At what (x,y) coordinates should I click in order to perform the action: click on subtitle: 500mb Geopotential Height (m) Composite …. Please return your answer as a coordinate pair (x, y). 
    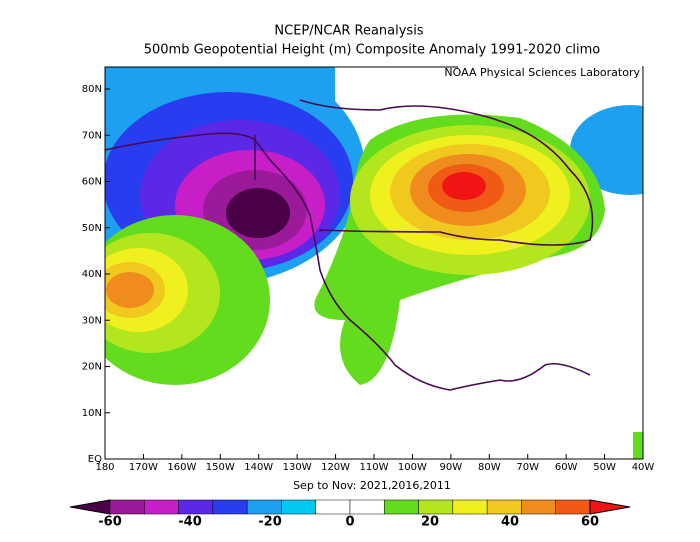
    Looking at the image, I should click on (372, 50).